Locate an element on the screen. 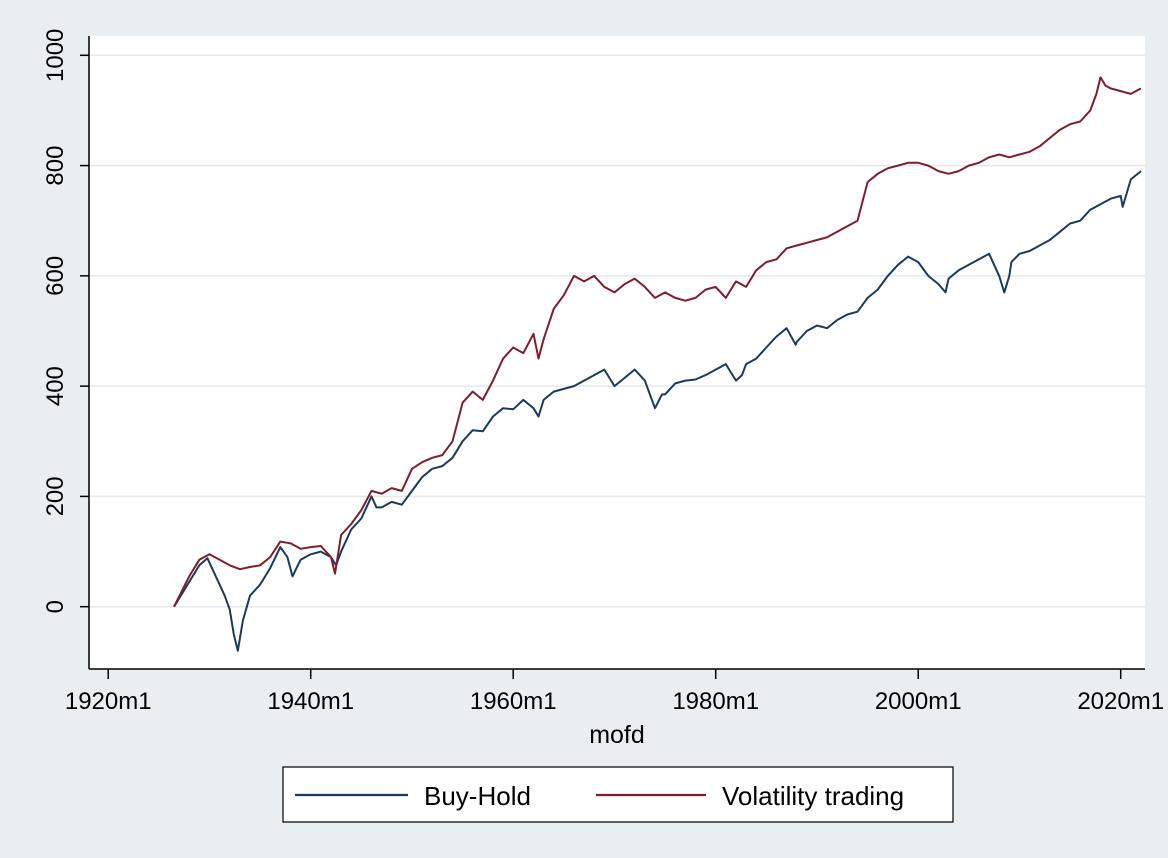  legend: Buy-Hold Volatility trading is located at coordinates (618, 794).